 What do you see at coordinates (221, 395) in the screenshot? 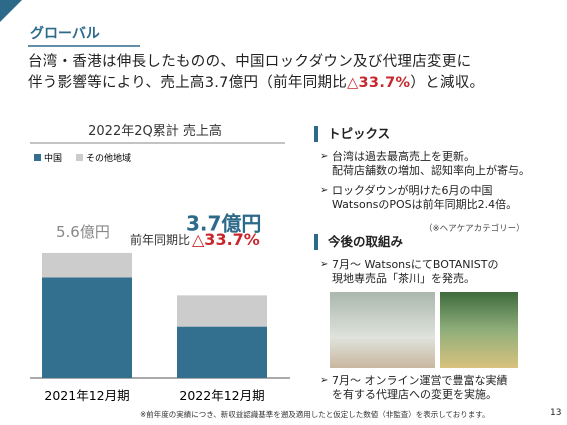
I see `x-tick-label: 2022年12月期` at bounding box center [221, 395].